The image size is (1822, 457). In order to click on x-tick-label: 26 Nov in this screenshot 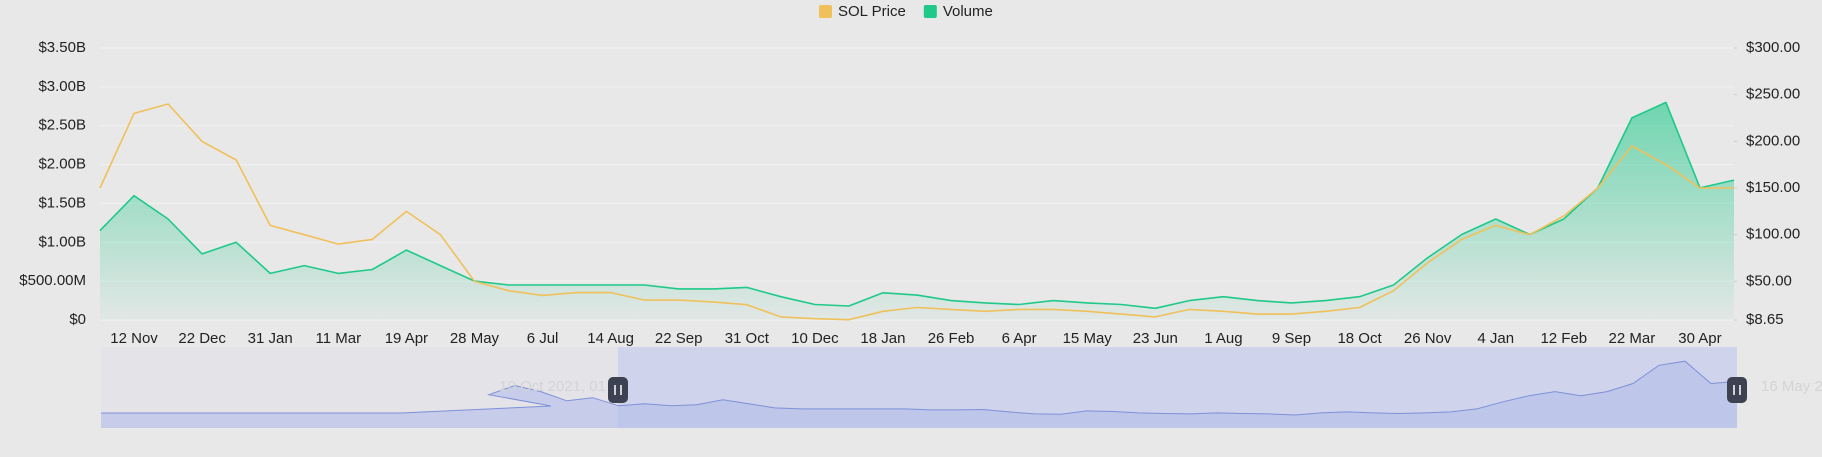, I will do `click(1428, 338)`.